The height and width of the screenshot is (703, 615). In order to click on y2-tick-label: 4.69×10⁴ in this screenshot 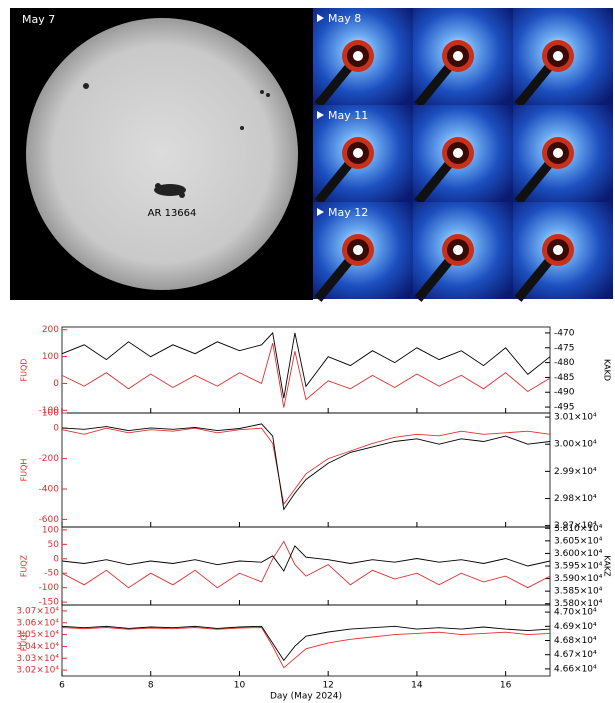, I will do `click(575, 627)`.